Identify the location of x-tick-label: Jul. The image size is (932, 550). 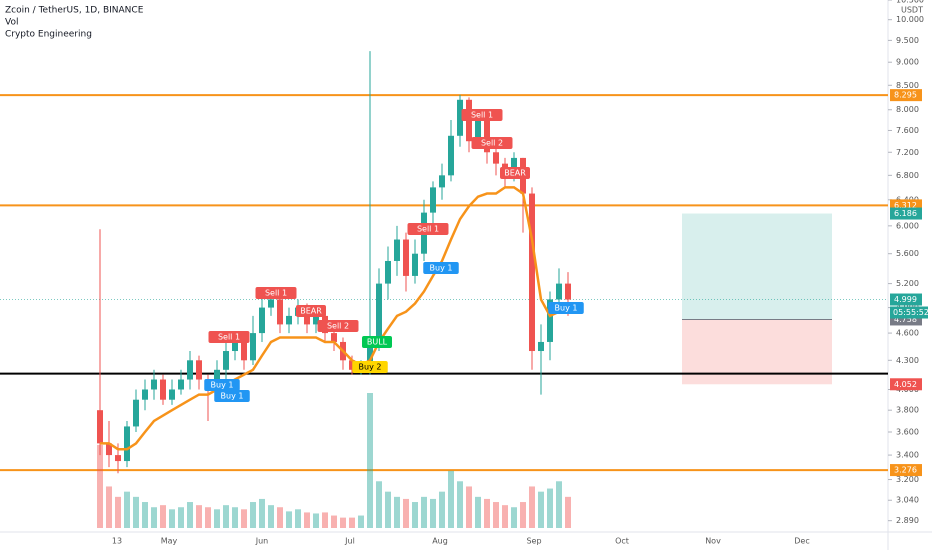
(349, 541).